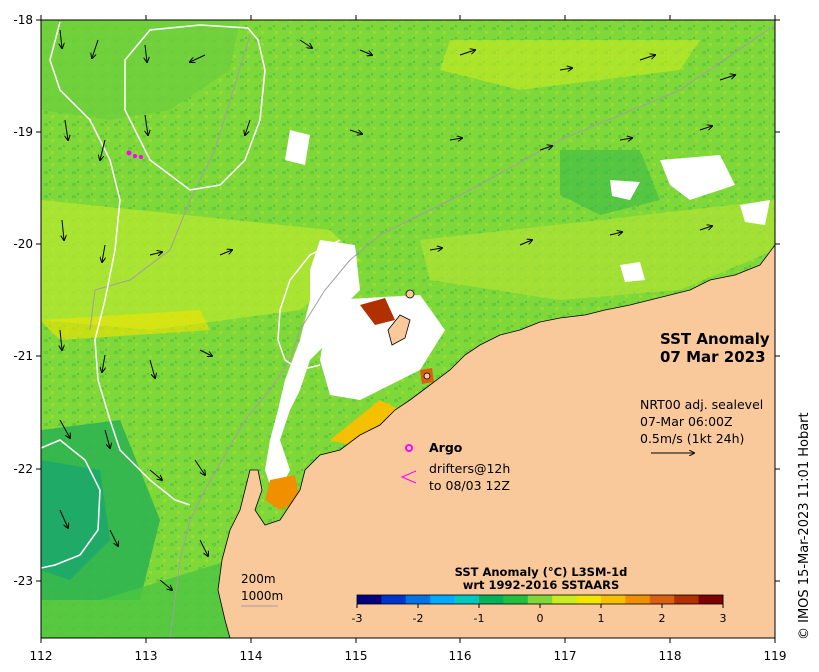 Image resolution: width=819 pixels, height=672 pixels. Describe the element at coordinates (686, 421) in the screenshot. I see `currents-time: 07-Mar 06:00Z` at that location.